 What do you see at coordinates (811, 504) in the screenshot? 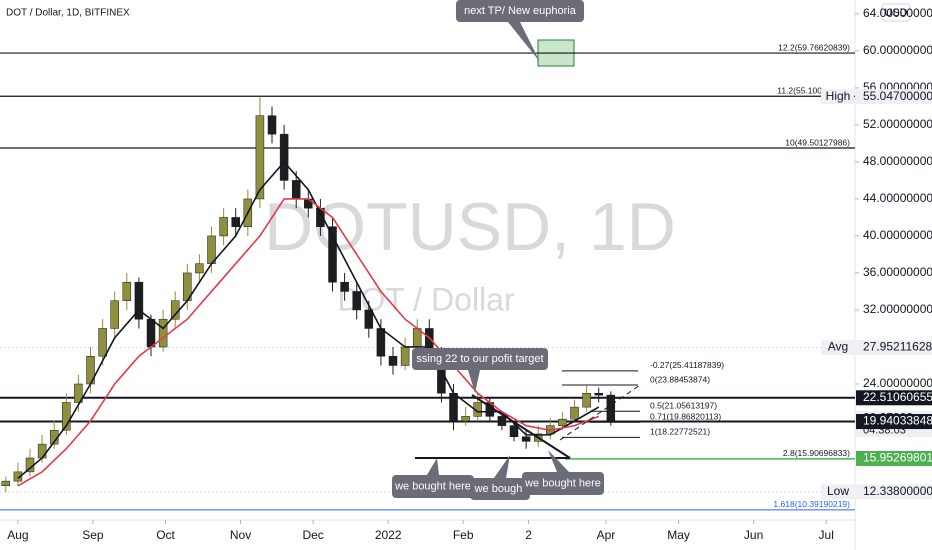
I see `level-label: 1.618(10.39190219)` at bounding box center [811, 504].